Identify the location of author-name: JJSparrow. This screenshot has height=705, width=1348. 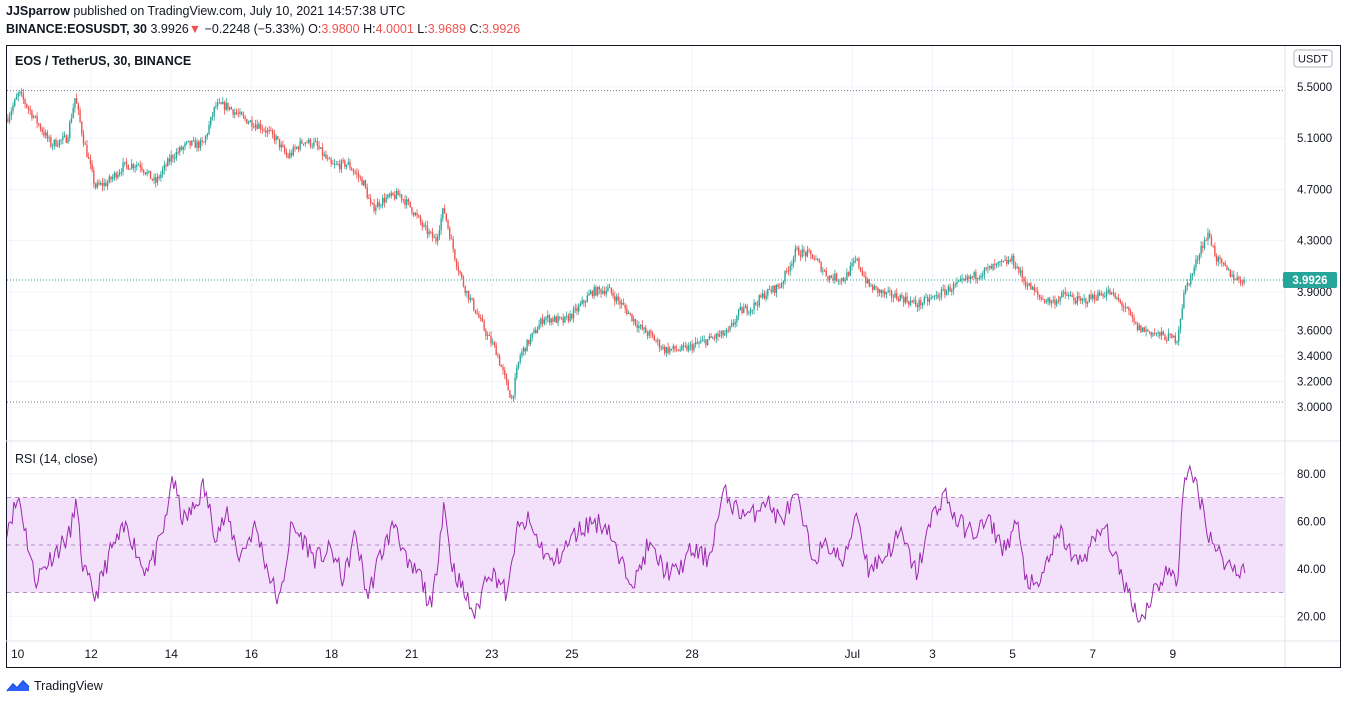
(38, 11).